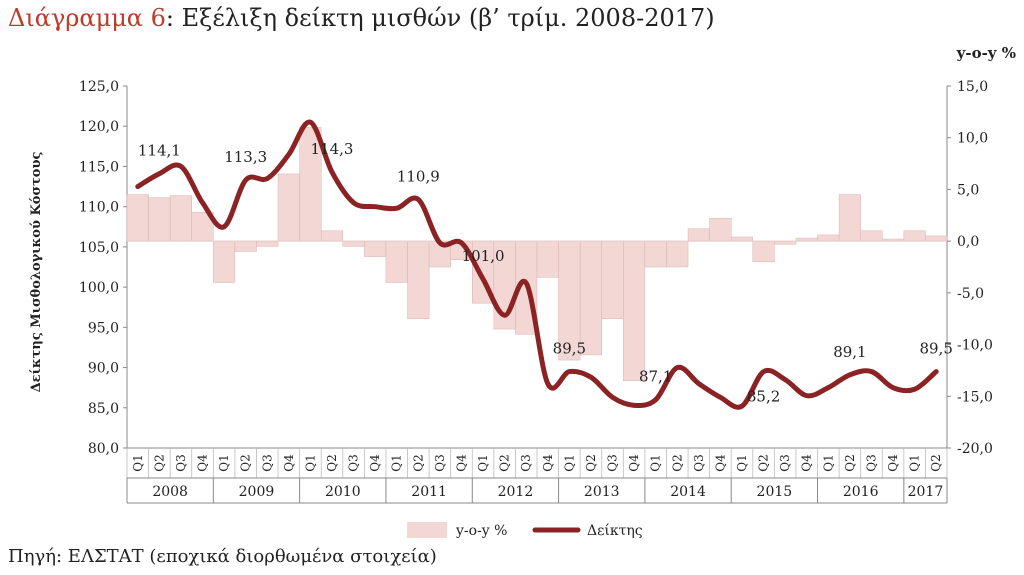 Image resolution: width=1024 pixels, height=575 pixels. Describe the element at coordinates (968, 190) in the screenshot. I see `right-tick-label: 5,0` at that location.